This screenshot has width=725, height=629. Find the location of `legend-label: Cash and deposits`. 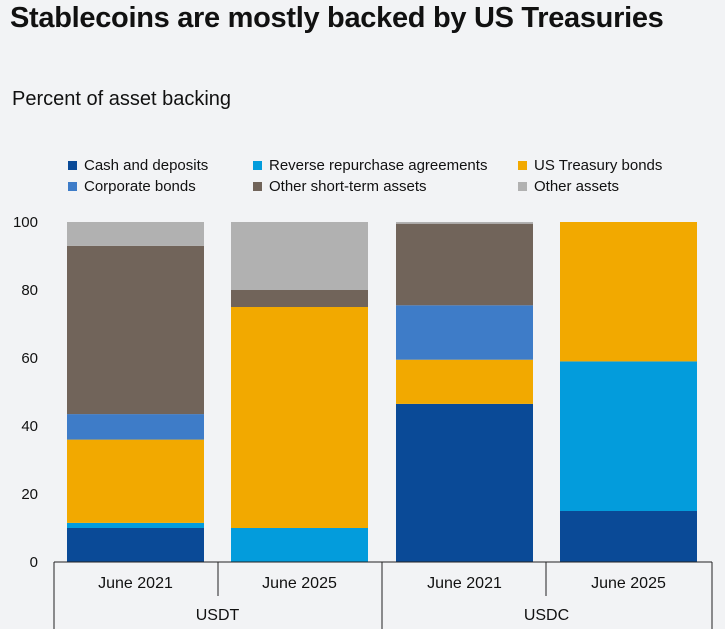

legend-label: Cash and deposits is located at coordinates (146, 165).